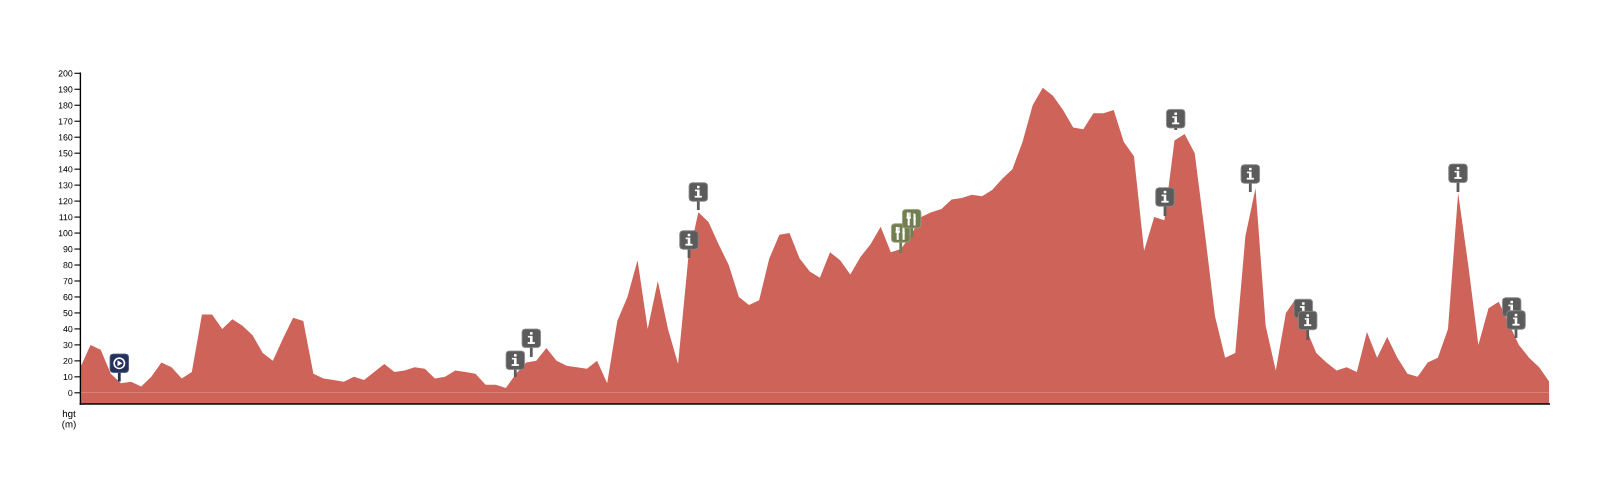  Describe the element at coordinates (68, 265) in the screenshot. I see `y-tick-label: 80` at that location.